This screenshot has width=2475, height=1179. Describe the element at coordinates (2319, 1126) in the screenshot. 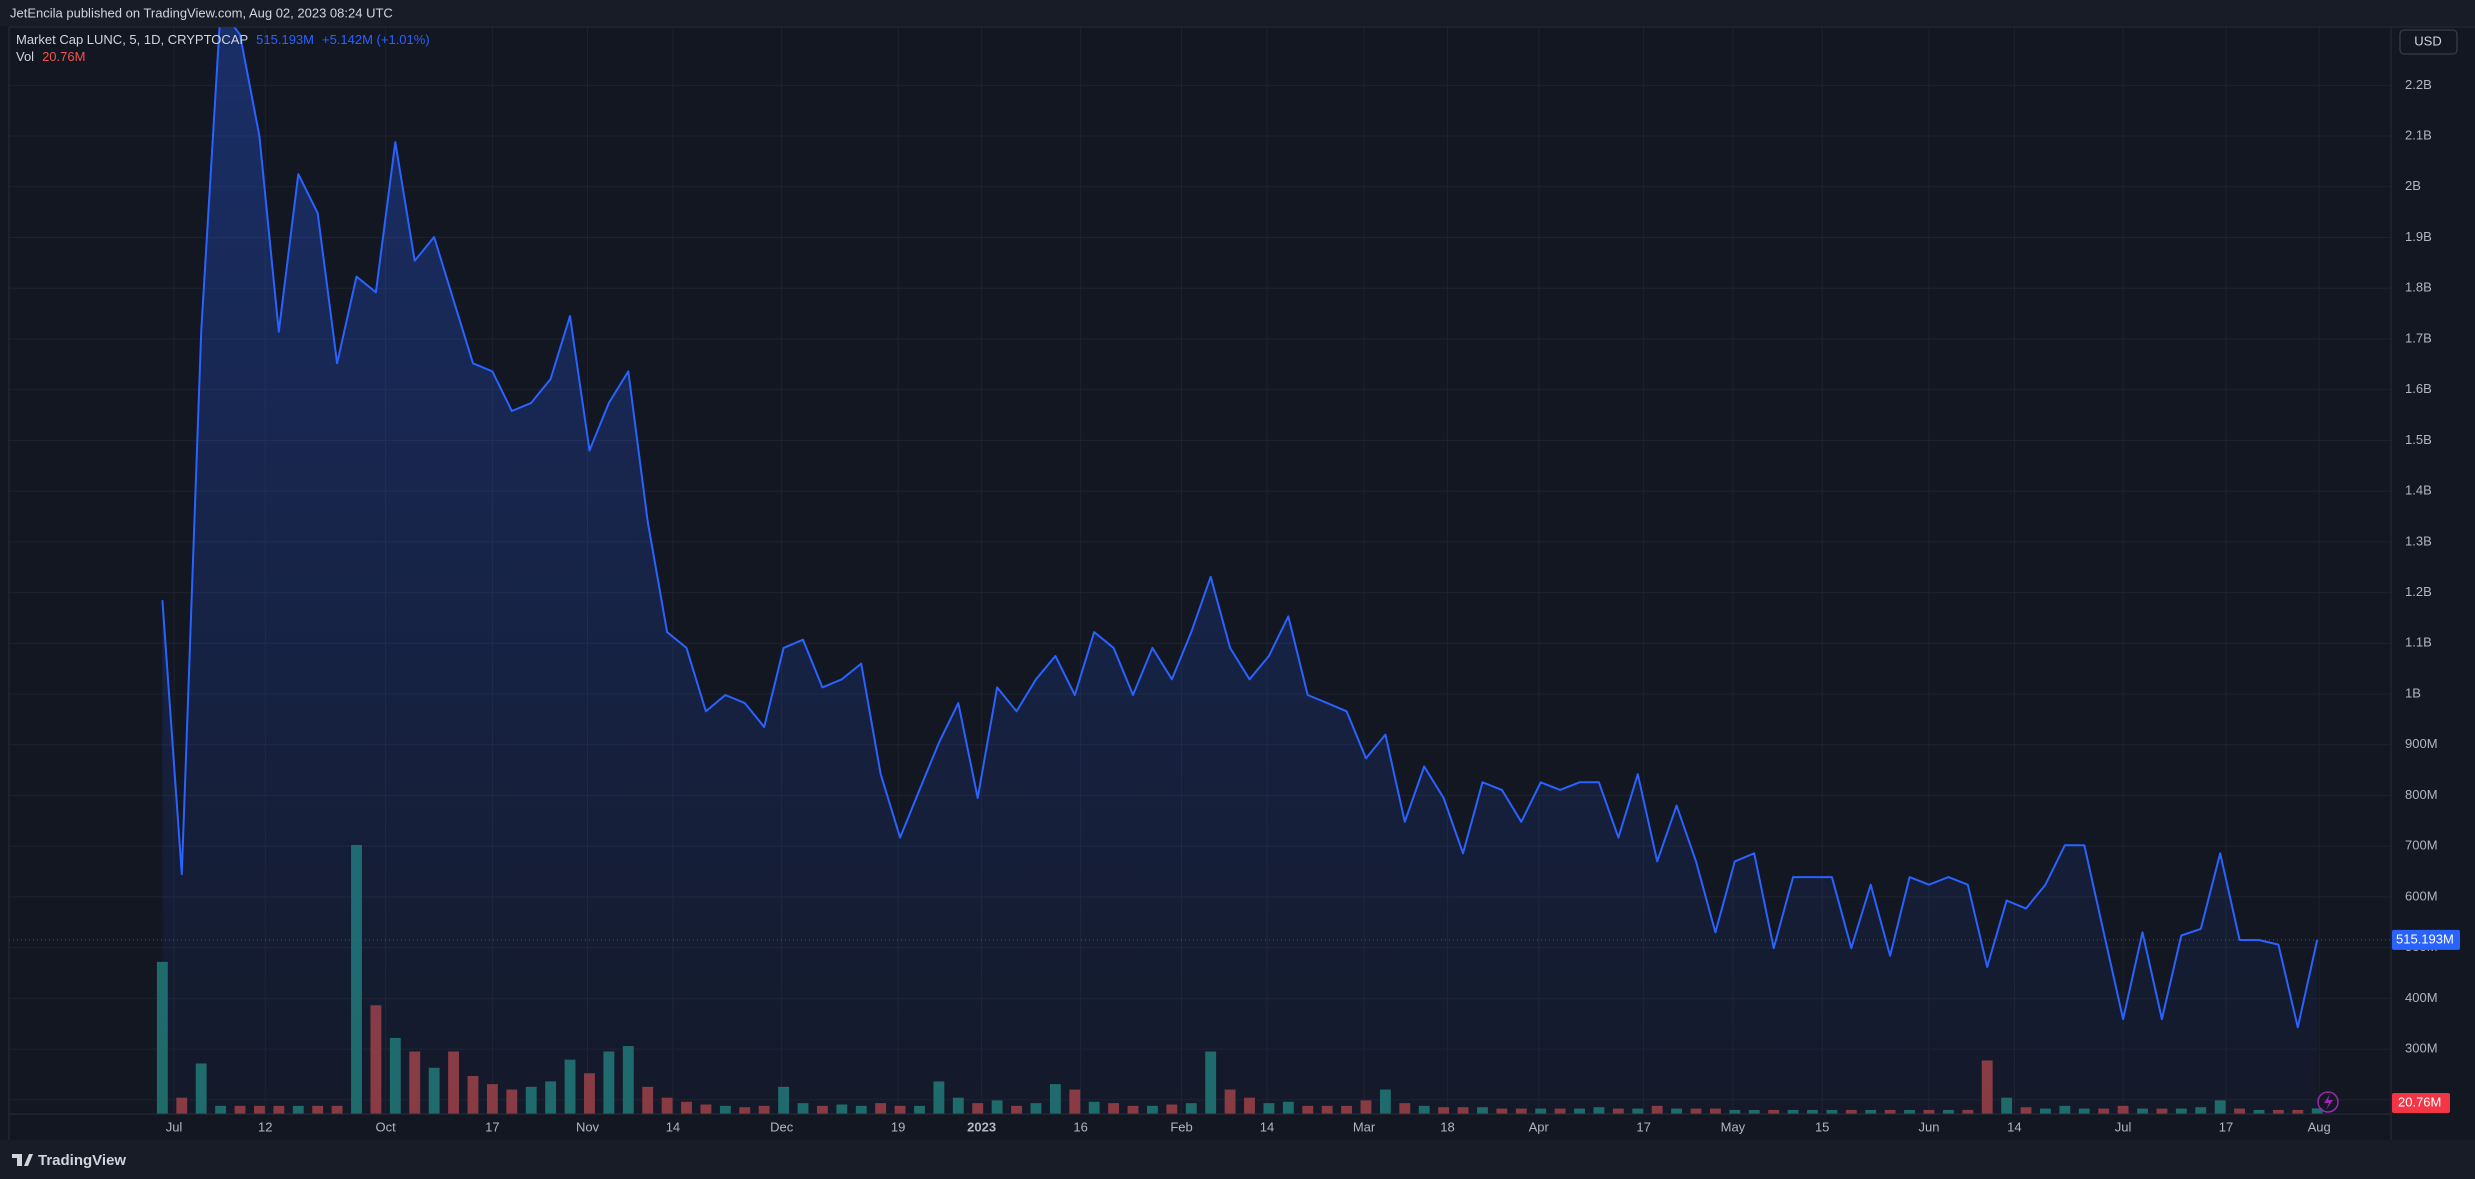

I see `x-tick-label: Aug` at that location.